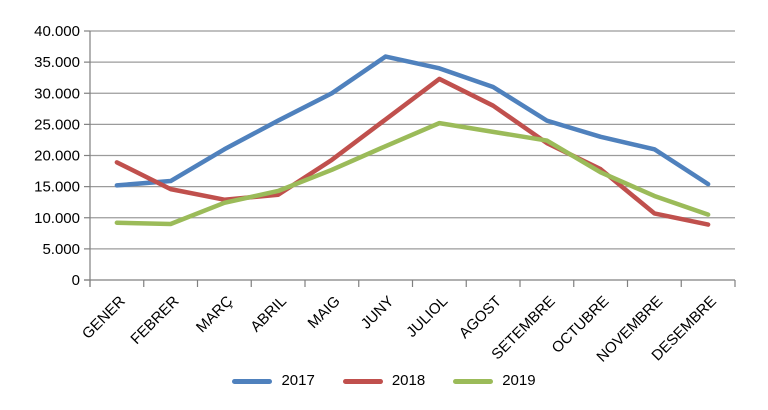  I want to click on chart-legend: 2017 2018 2019, so click(384, 381).